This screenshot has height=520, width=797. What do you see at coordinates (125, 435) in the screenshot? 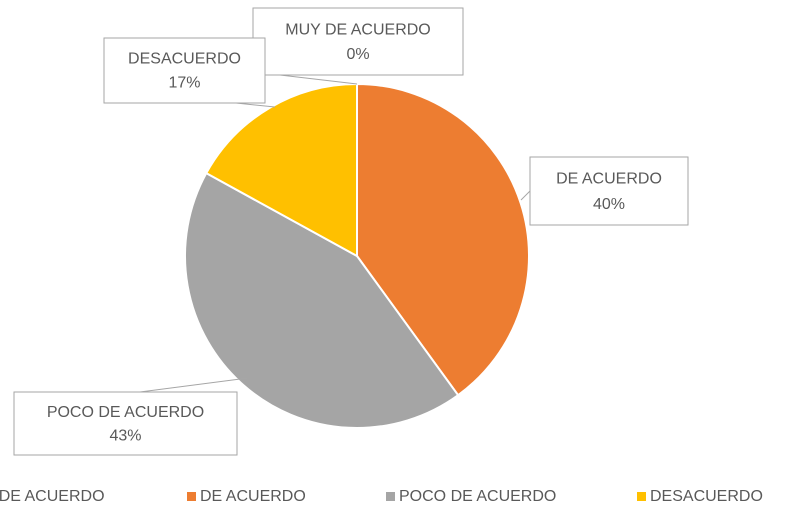
I see `data-label-value: 43%` at bounding box center [125, 435].